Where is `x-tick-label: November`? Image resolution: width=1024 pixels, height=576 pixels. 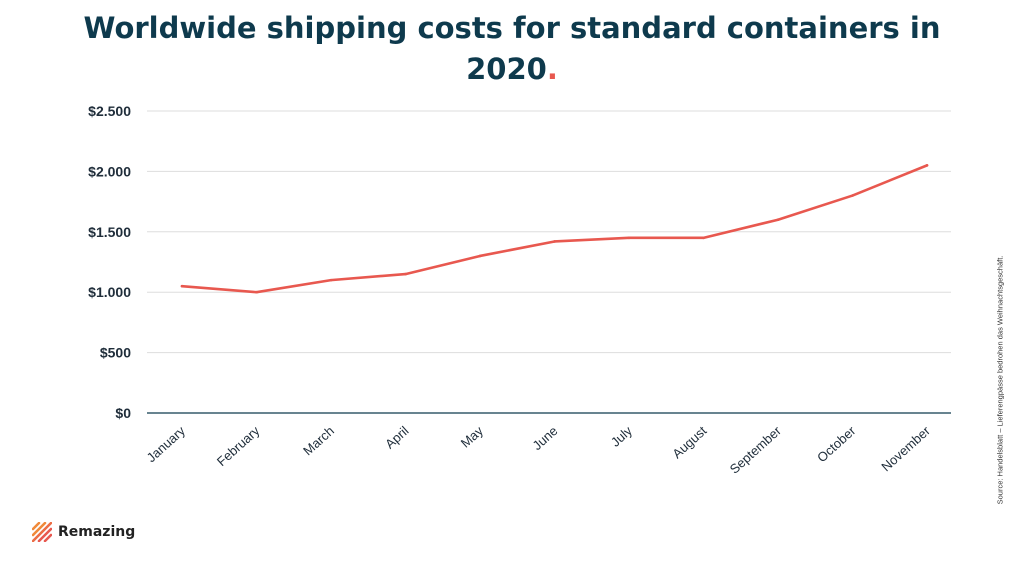 x-tick-label: November is located at coordinates (905, 449).